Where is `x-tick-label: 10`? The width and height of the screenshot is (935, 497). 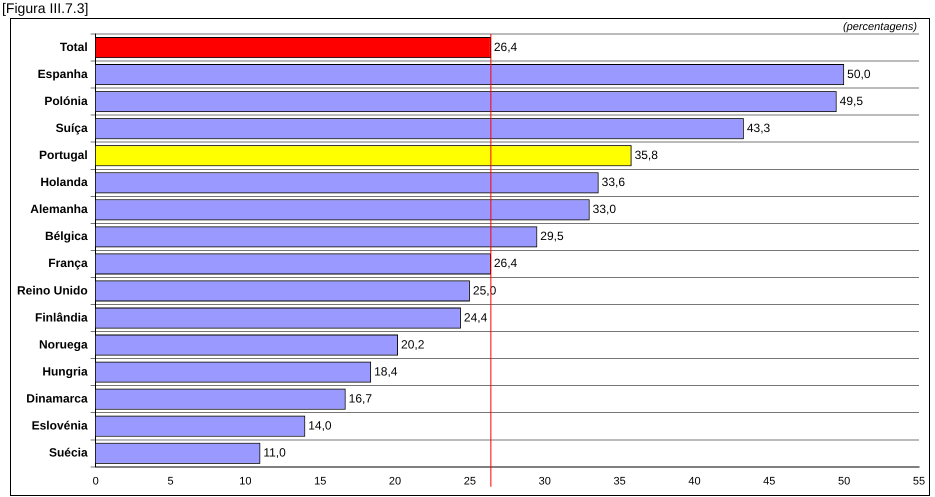 x-tick-label: 10 is located at coordinates (245, 481).